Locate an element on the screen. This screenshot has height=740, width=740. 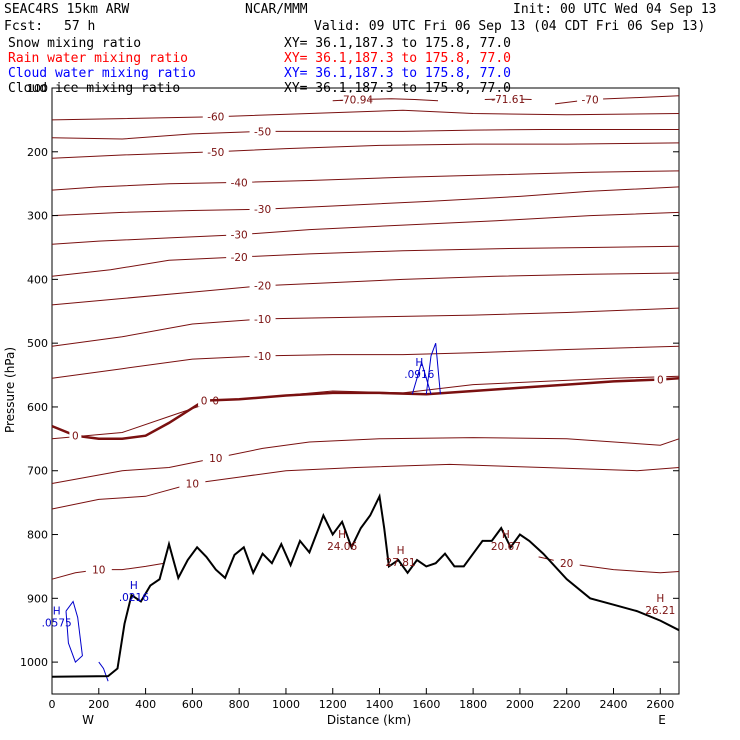
isotherm-label: -50 is located at coordinates (215, 153).